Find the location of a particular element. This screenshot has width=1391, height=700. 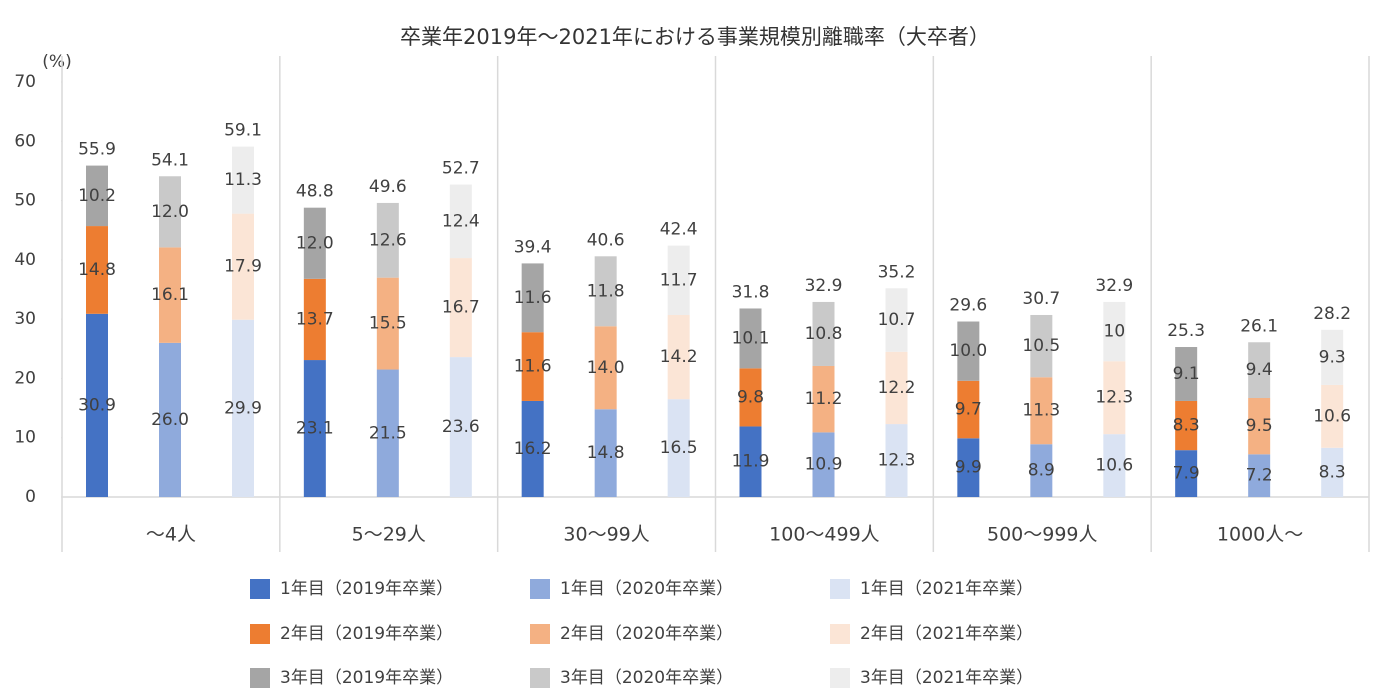

data-label: 23.6 is located at coordinates (461, 427).